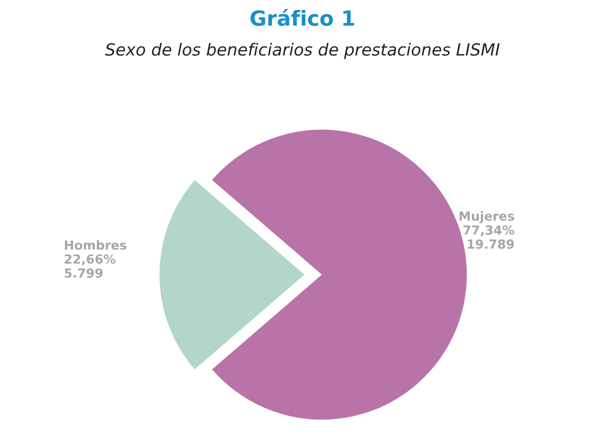 The width and height of the screenshot is (605, 443). I want to click on data-label: 77,34% 19.789, so click(488, 237).